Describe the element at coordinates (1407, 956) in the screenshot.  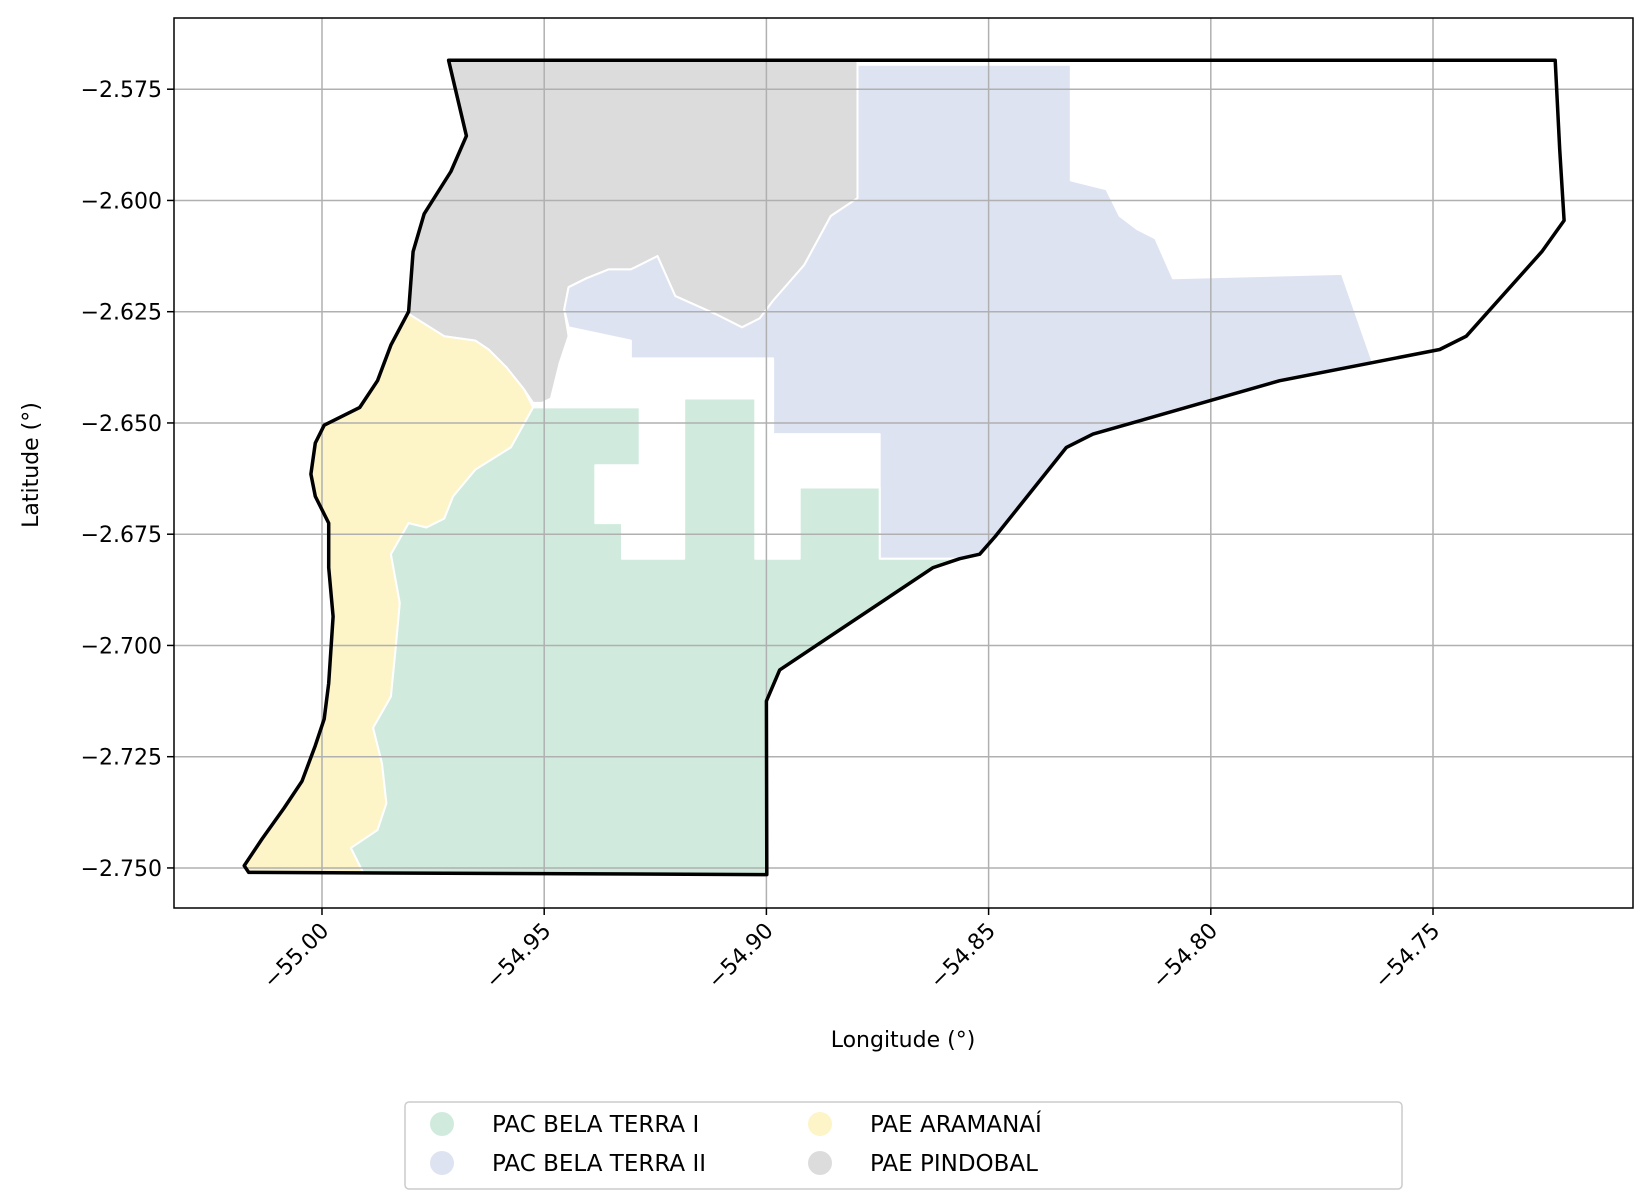
I see `x-tick-label: −54.75` at that location.